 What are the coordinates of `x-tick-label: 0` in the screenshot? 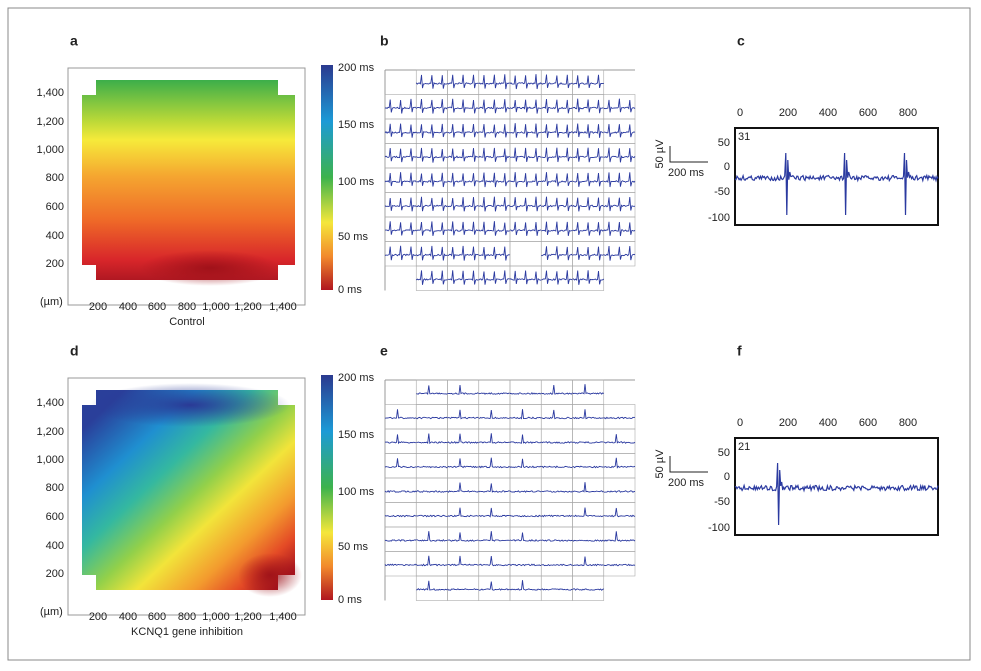 It's located at (740, 423).